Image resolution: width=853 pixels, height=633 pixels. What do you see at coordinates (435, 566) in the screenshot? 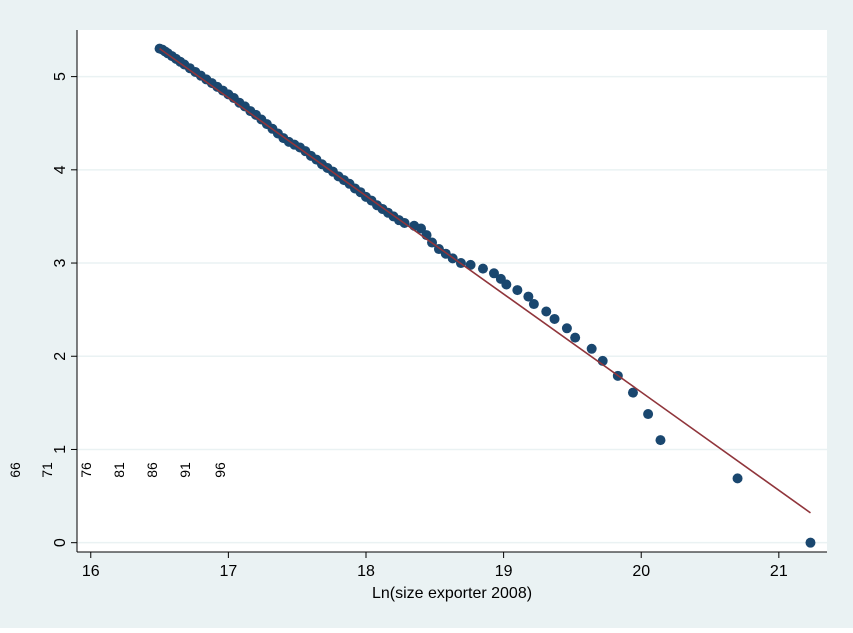
I see `x-axis-ticks: 16 17 18 19 20 21` at bounding box center [435, 566].